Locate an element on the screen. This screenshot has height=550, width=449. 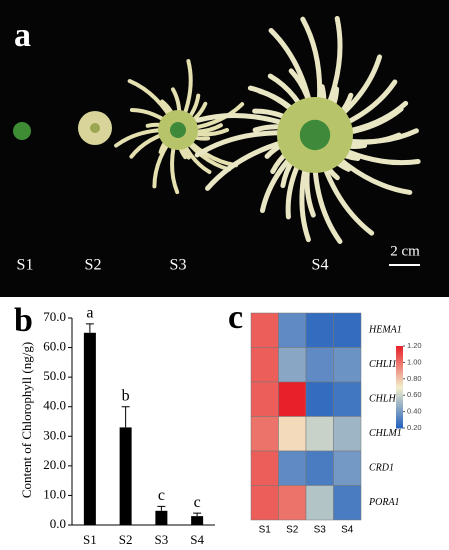
y-tick-label: 20.0 is located at coordinates (54, 464).